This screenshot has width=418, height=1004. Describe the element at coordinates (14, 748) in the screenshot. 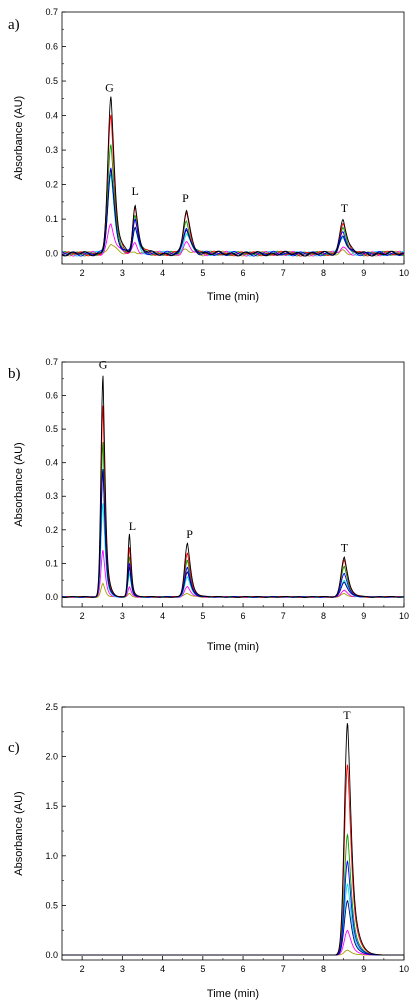

I see `panel-label: c)` at that location.